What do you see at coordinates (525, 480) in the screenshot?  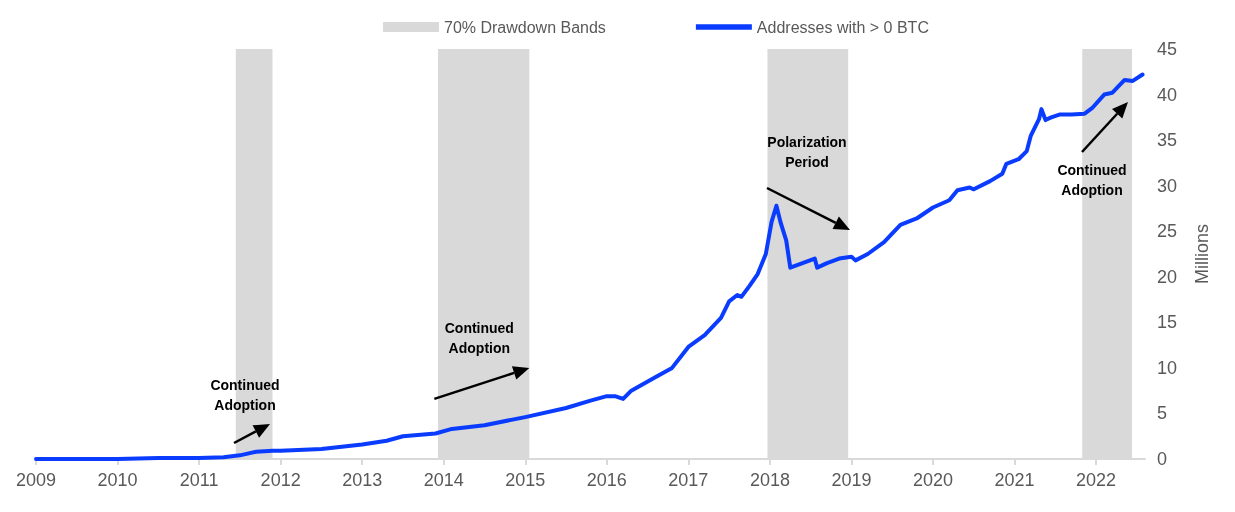 I see `x-tick-label: 2015` at bounding box center [525, 480].